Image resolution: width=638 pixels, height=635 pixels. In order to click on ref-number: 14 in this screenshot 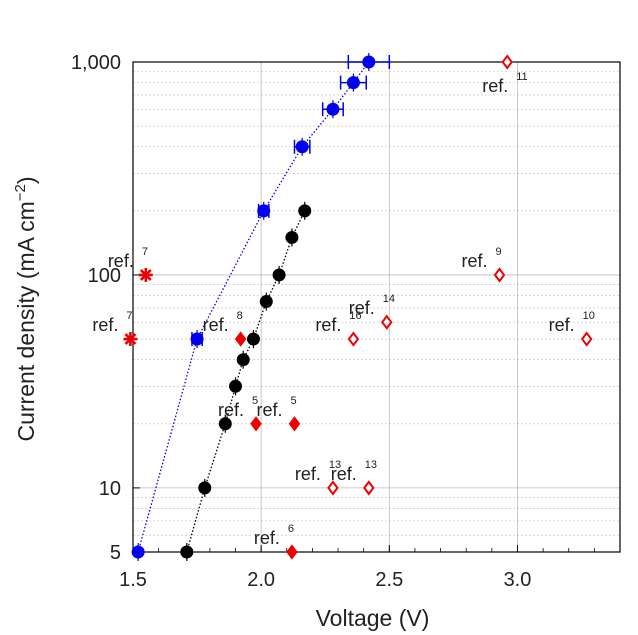, I will do `click(389, 299)`.